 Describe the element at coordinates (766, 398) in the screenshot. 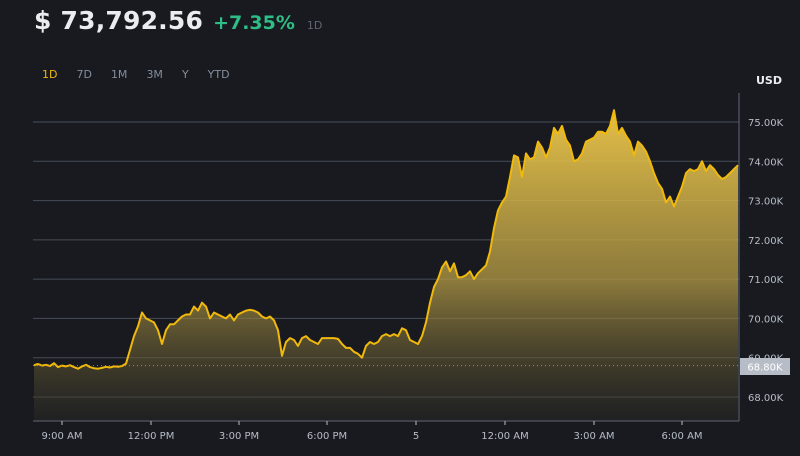

I see `y-tick-label: 68.00K` at that location.